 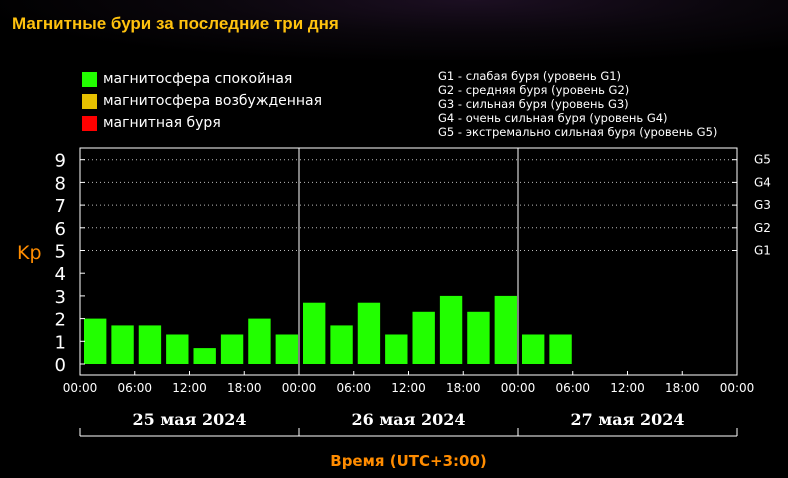 What do you see at coordinates (60, 229) in the screenshot?
I see `y-tick-label: 6` at bounding box center [60, 229].